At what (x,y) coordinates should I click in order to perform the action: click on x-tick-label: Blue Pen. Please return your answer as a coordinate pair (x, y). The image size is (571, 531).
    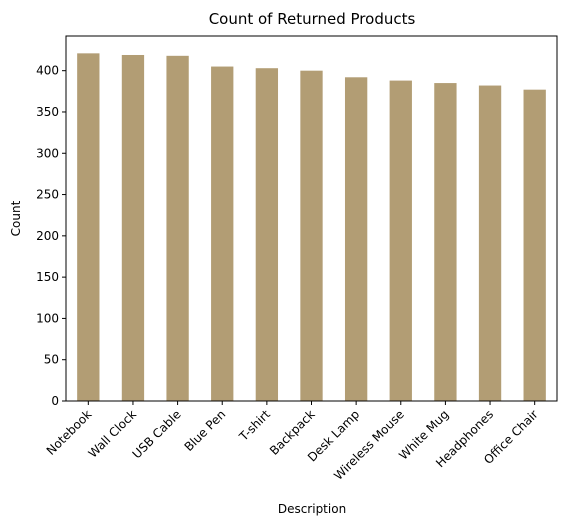
    Looking at the image, I should click on (205, 430).